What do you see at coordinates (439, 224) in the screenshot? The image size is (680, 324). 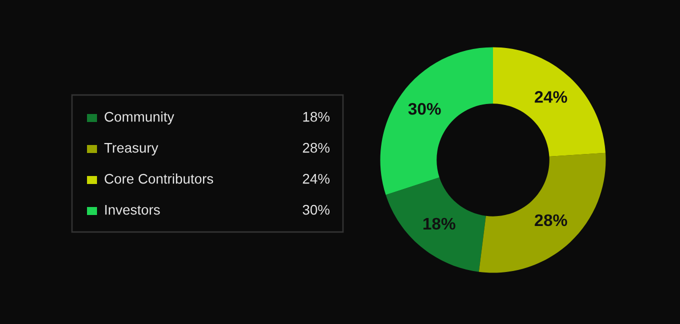 I see `data-label: 18%` at bounding box center [439, 224].